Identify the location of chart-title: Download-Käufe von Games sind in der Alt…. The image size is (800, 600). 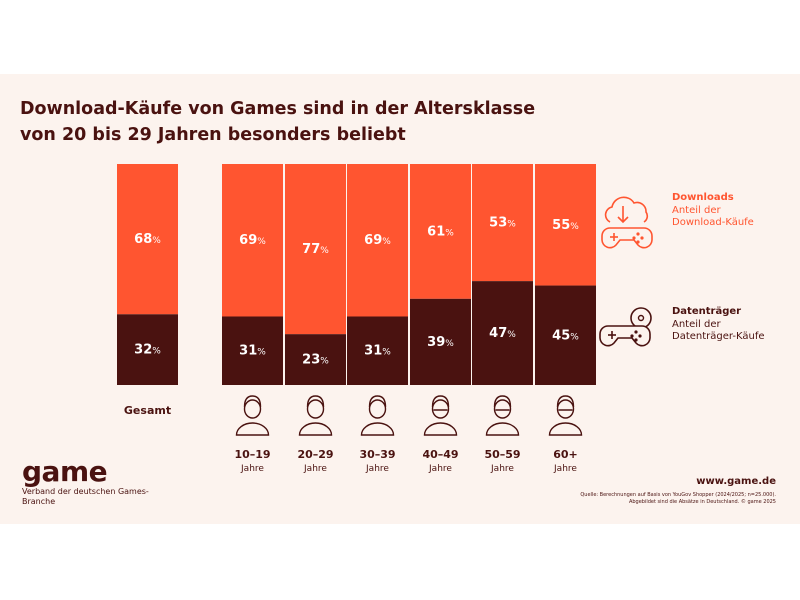
(277, 122).